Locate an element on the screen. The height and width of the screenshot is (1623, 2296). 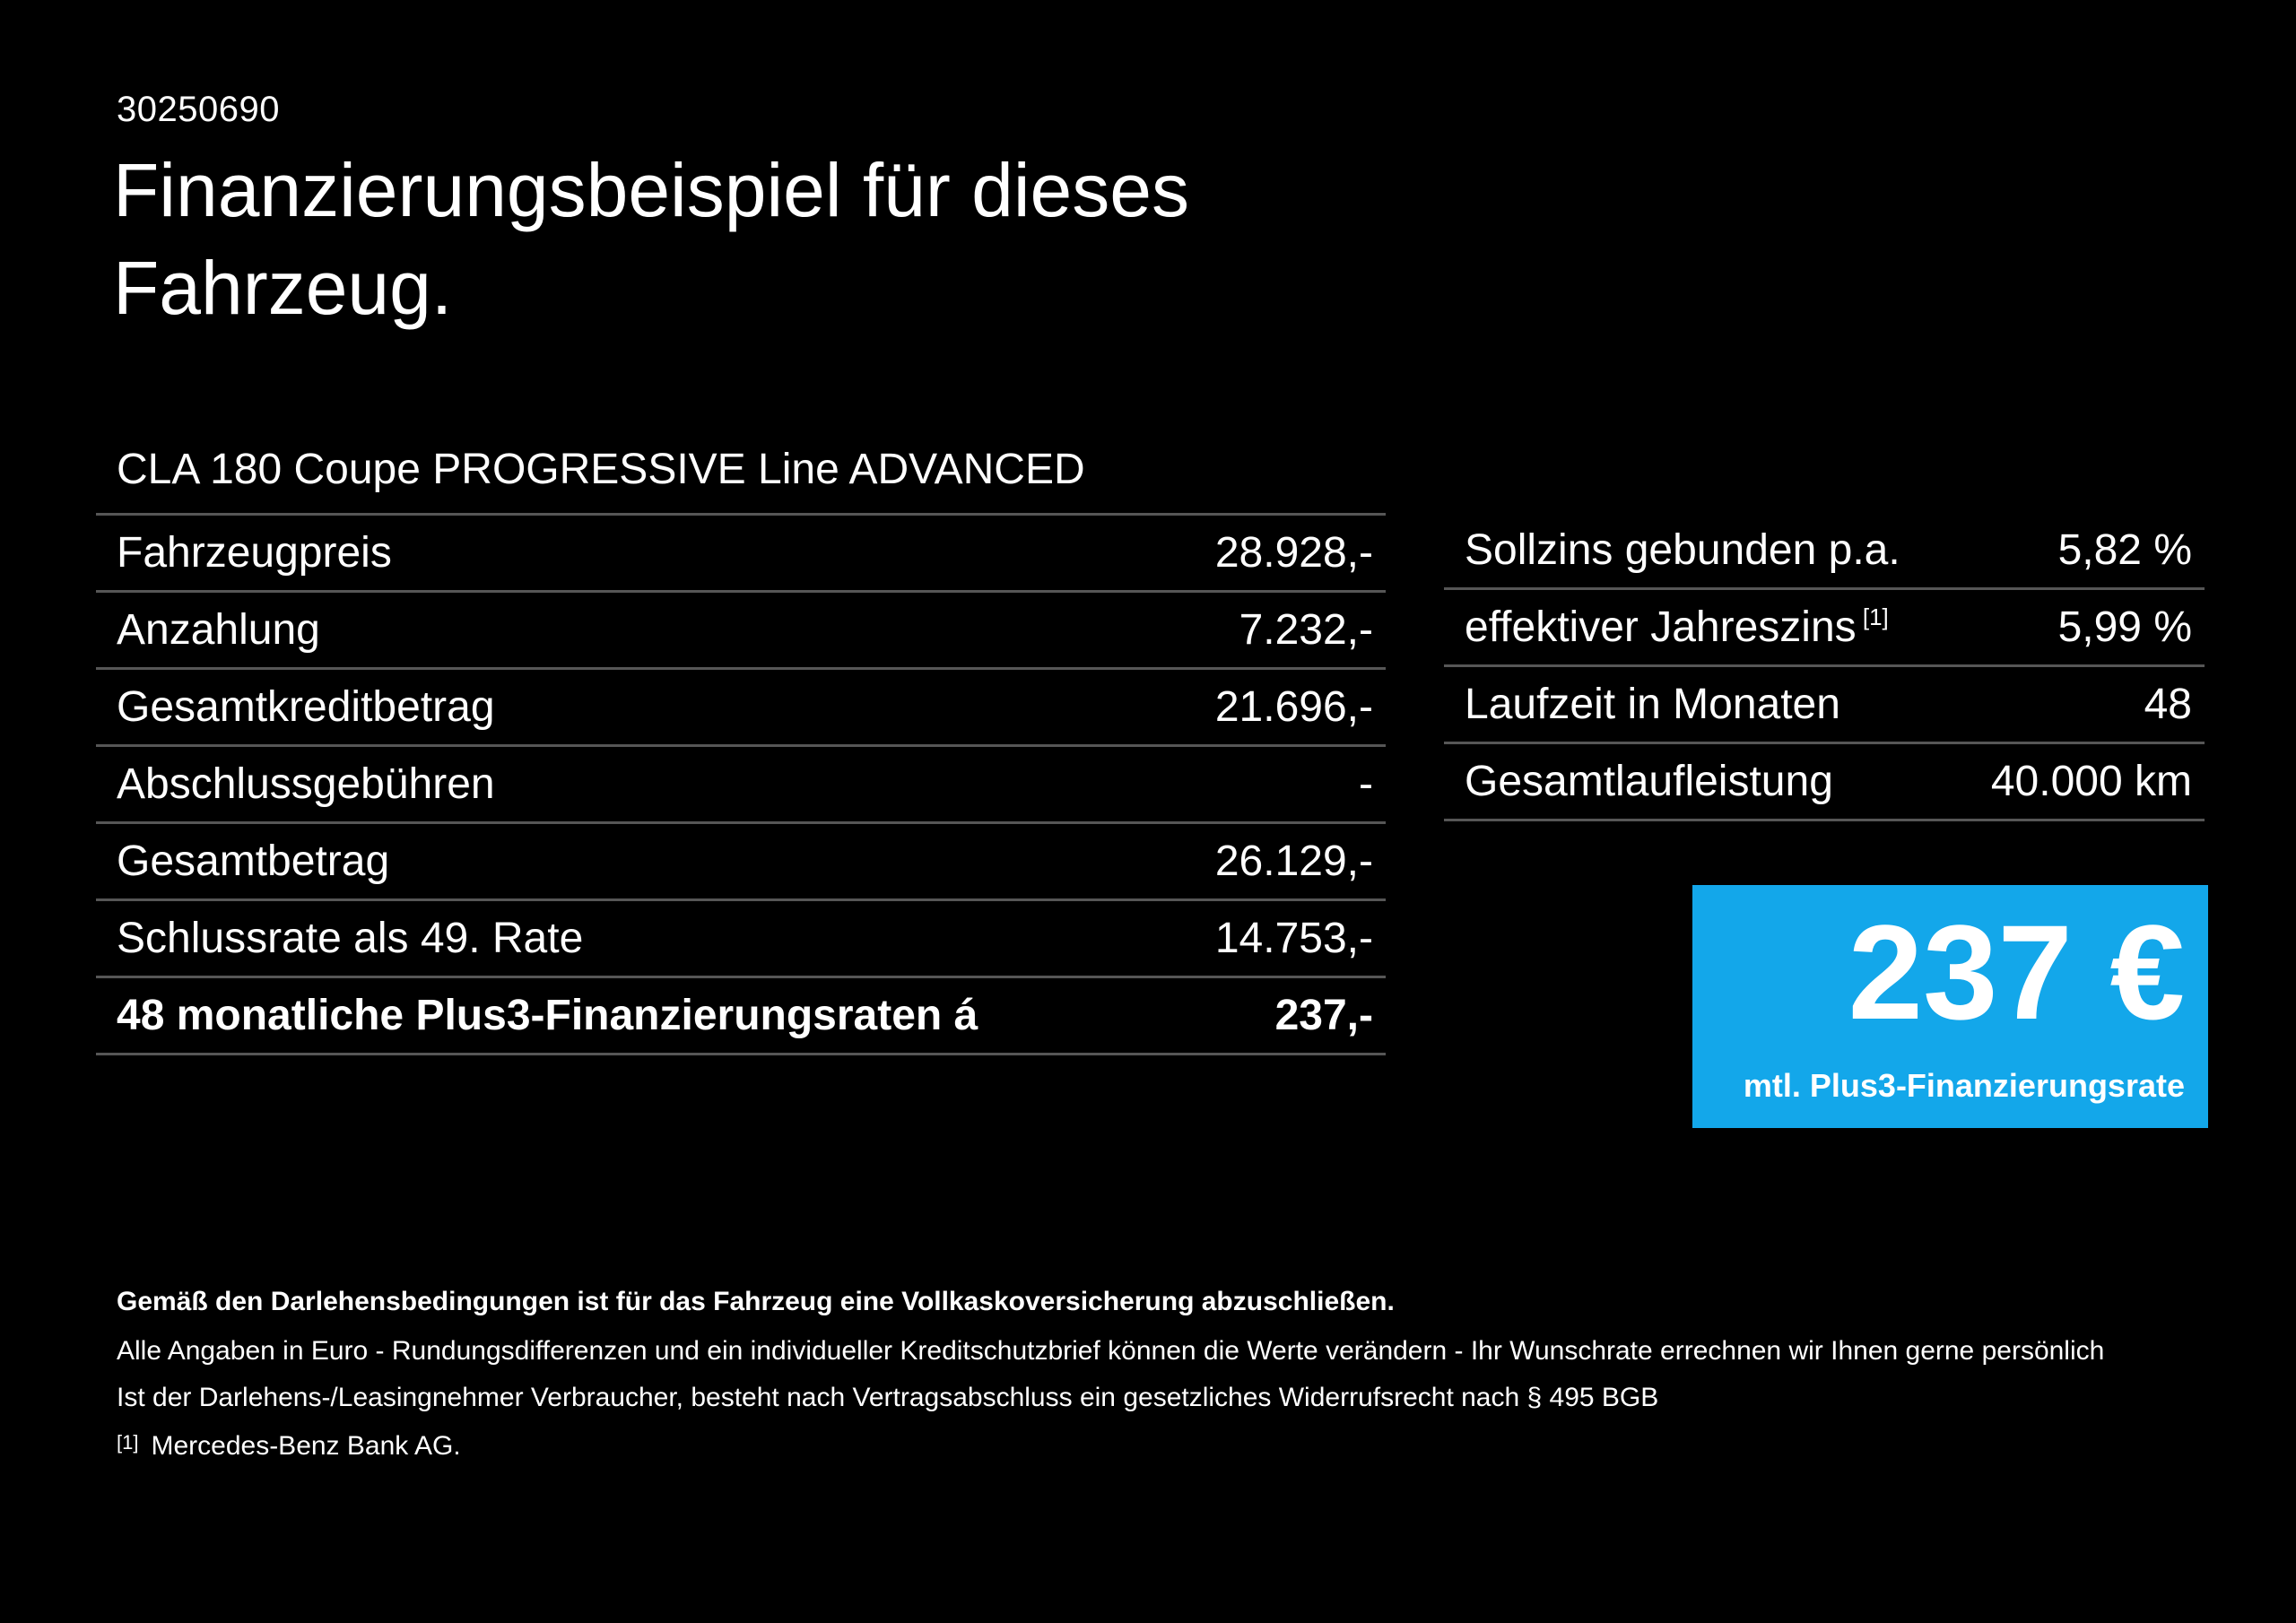
row-value: 21.696,- is located at coordinates (1293, 707).